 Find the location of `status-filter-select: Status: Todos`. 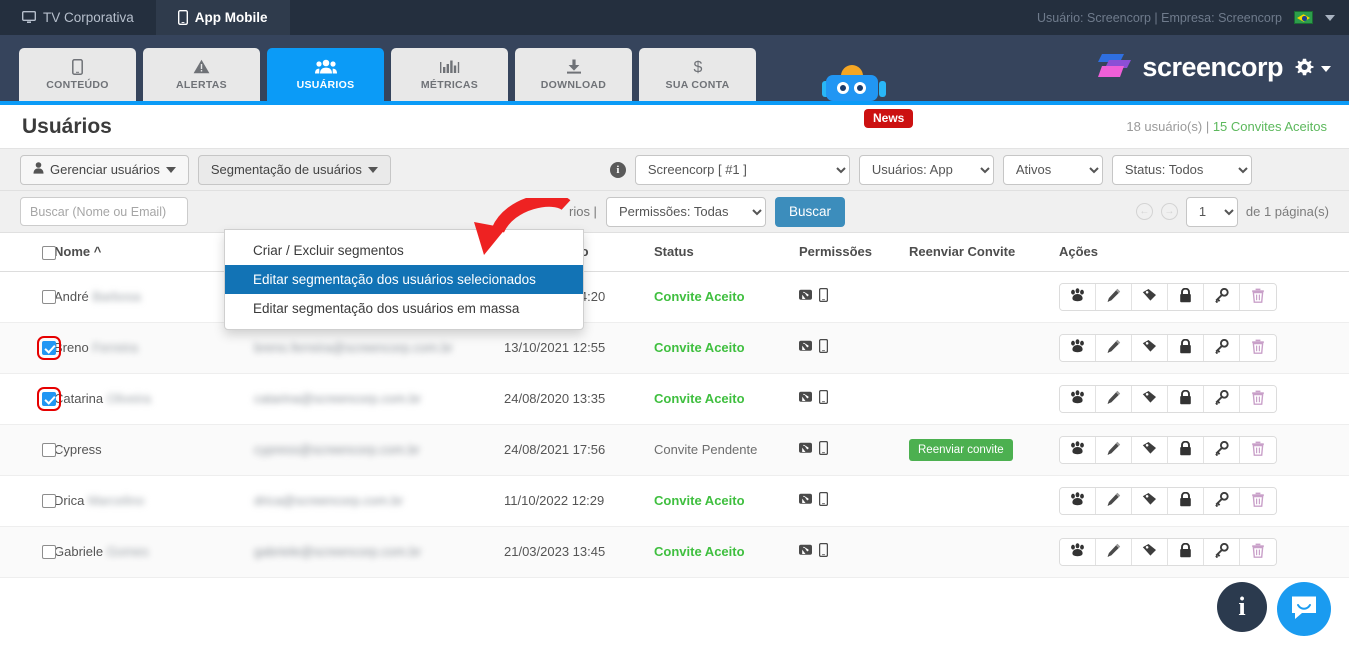

status-filter-select: Status: Todos is located at coordinates (1181, 169).